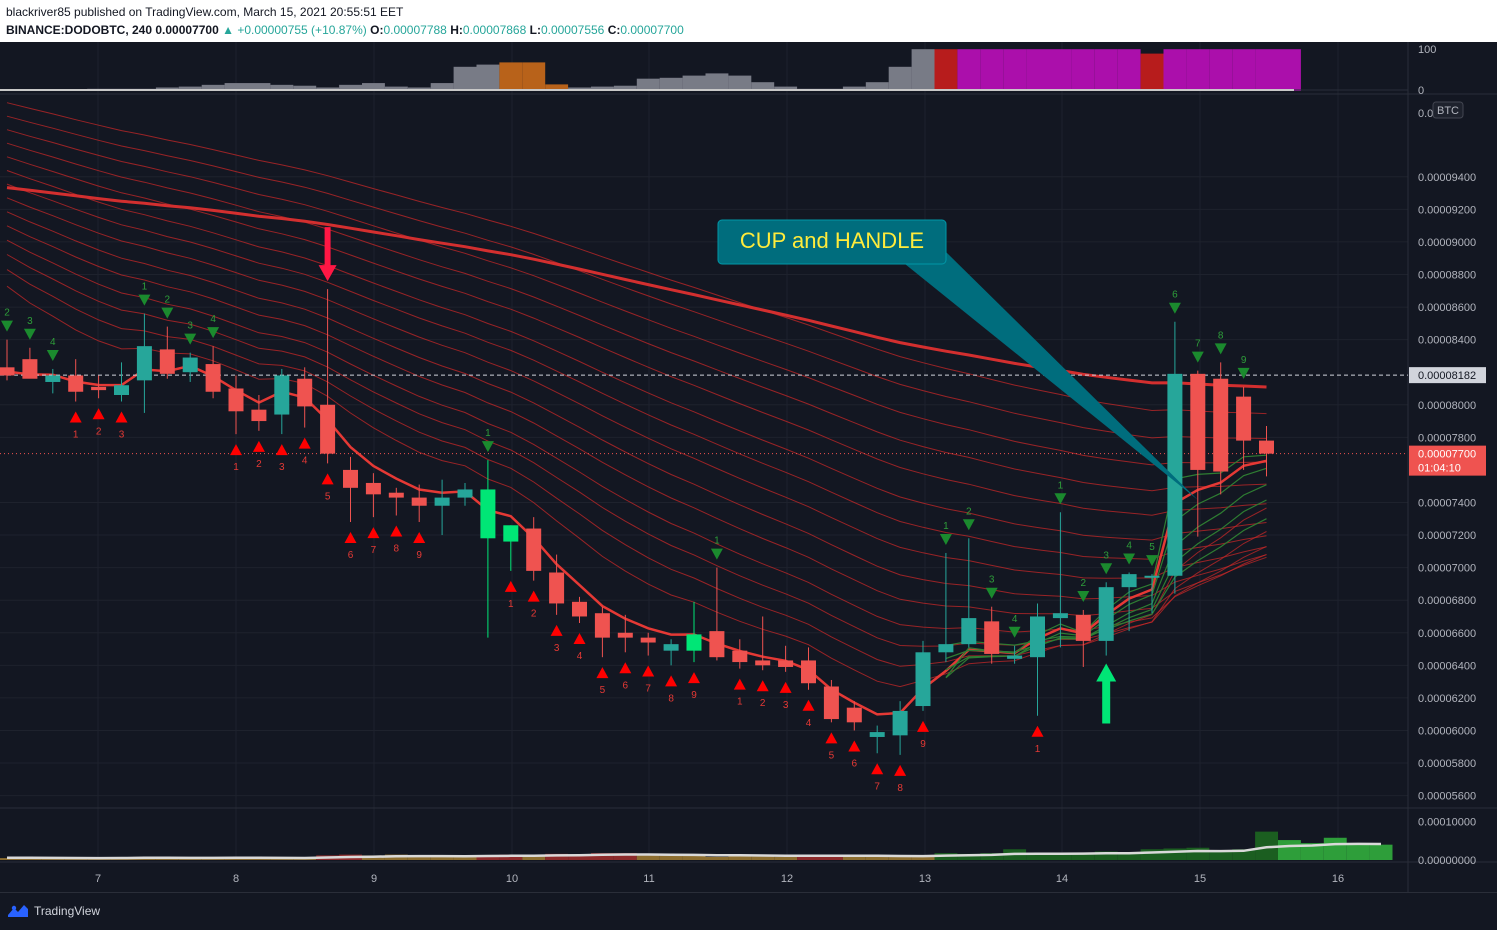 The width and height of the screenshot is (1497, 930). I want to click on low-label: L:, so click(535, 30).